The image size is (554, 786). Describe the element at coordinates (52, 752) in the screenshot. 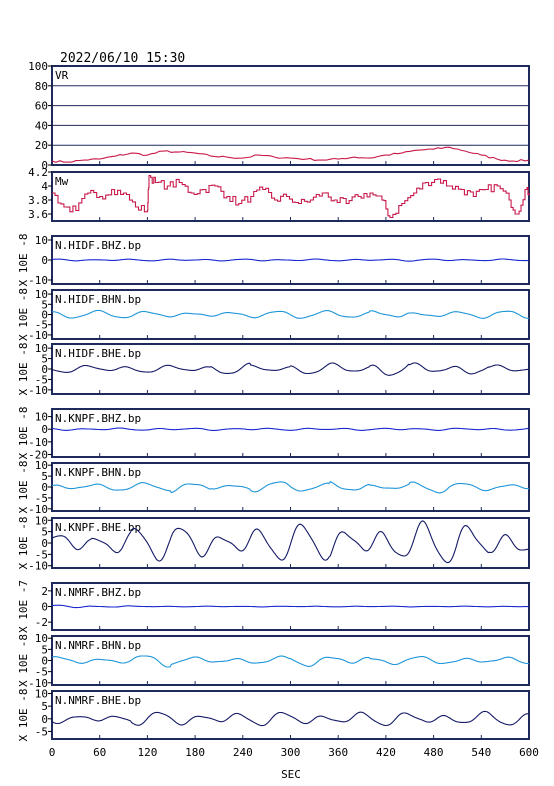

I see `x-tick-label: 0` at that location.